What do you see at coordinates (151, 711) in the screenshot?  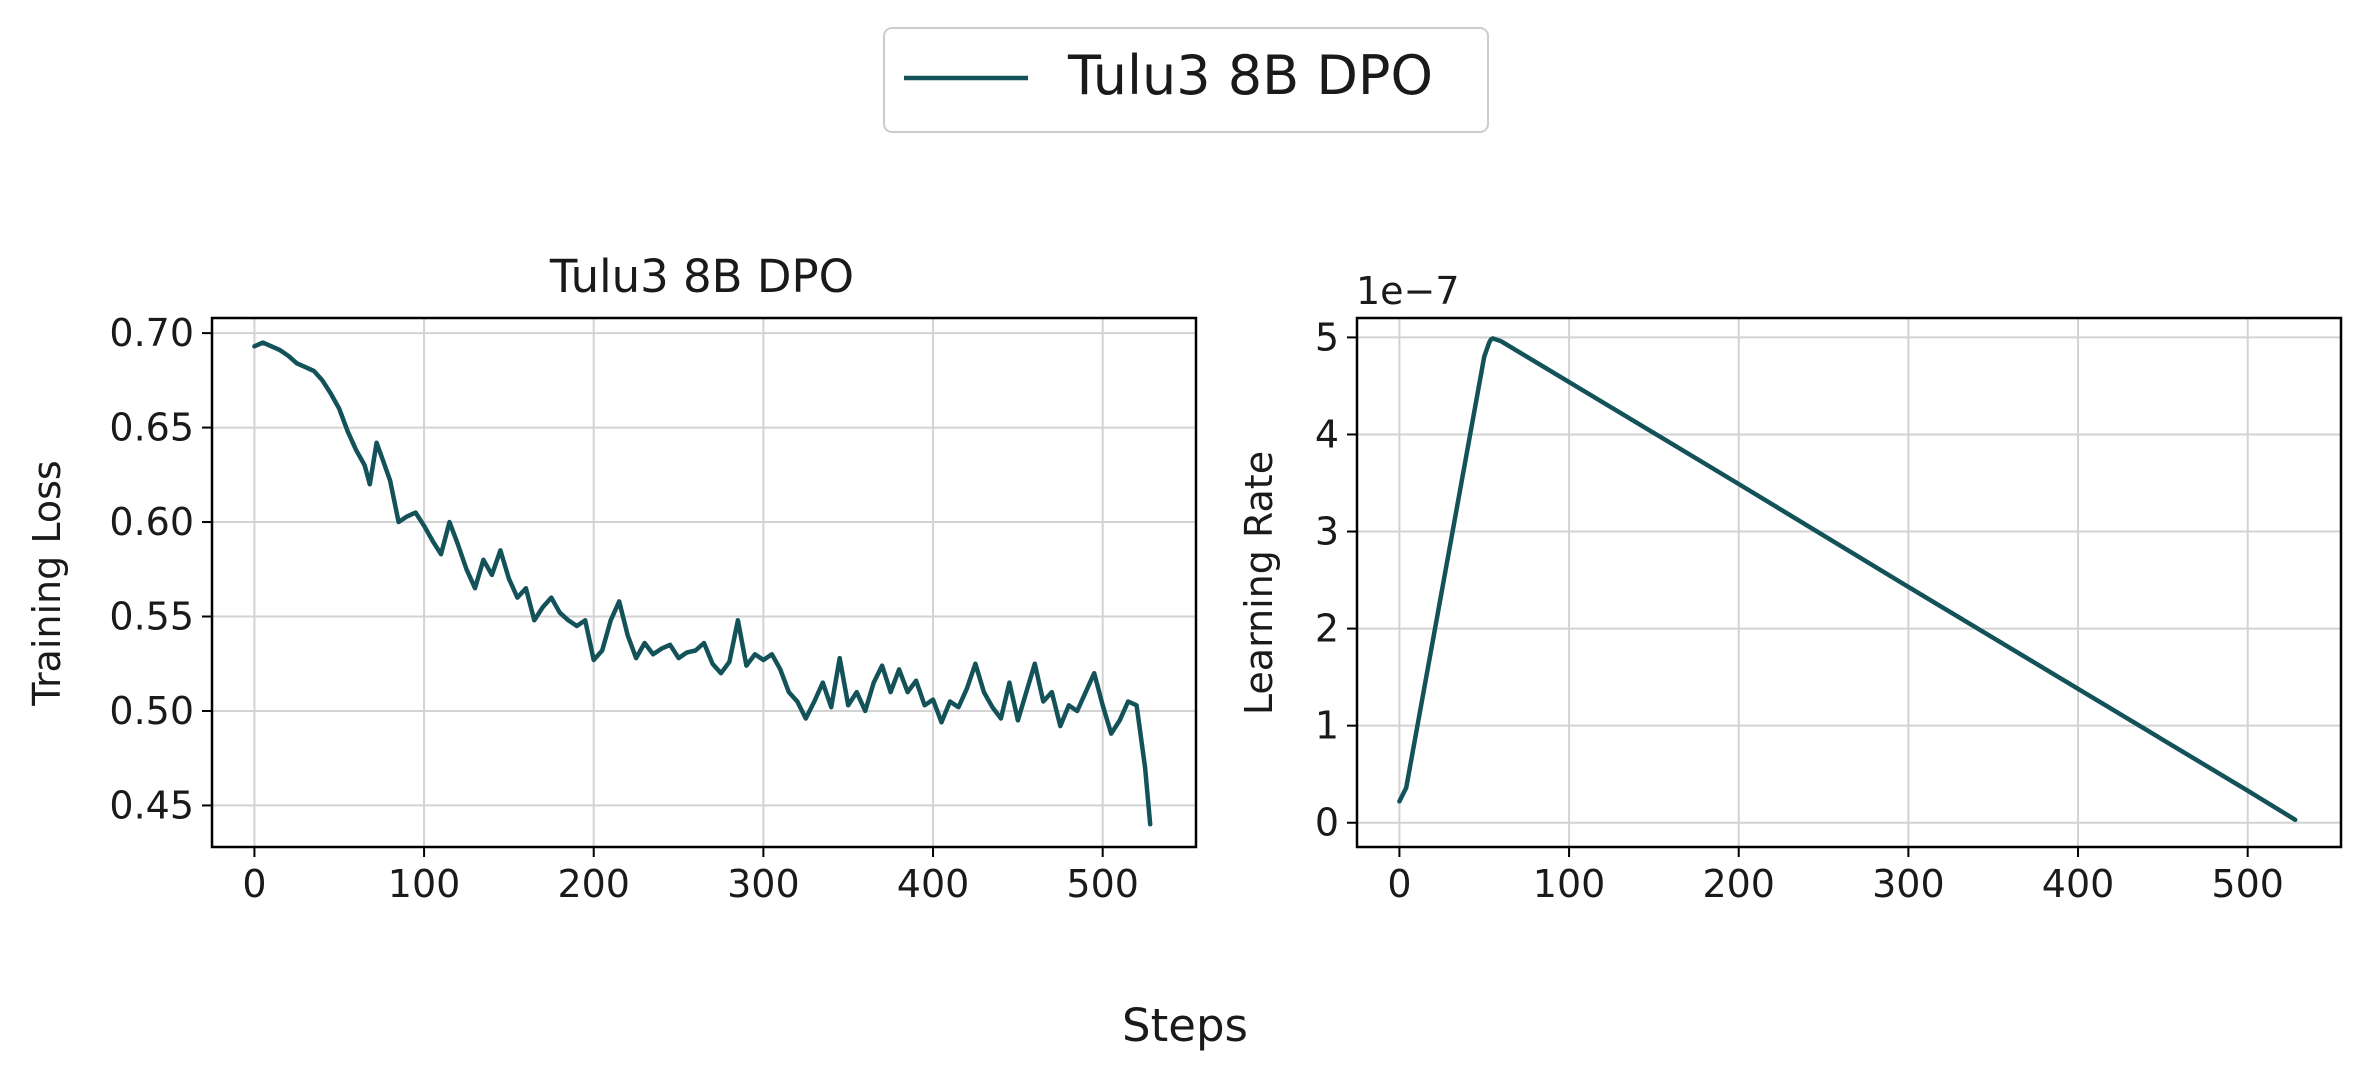 I see `y-tick-label: 0.50` at bounding box center [151, 711].